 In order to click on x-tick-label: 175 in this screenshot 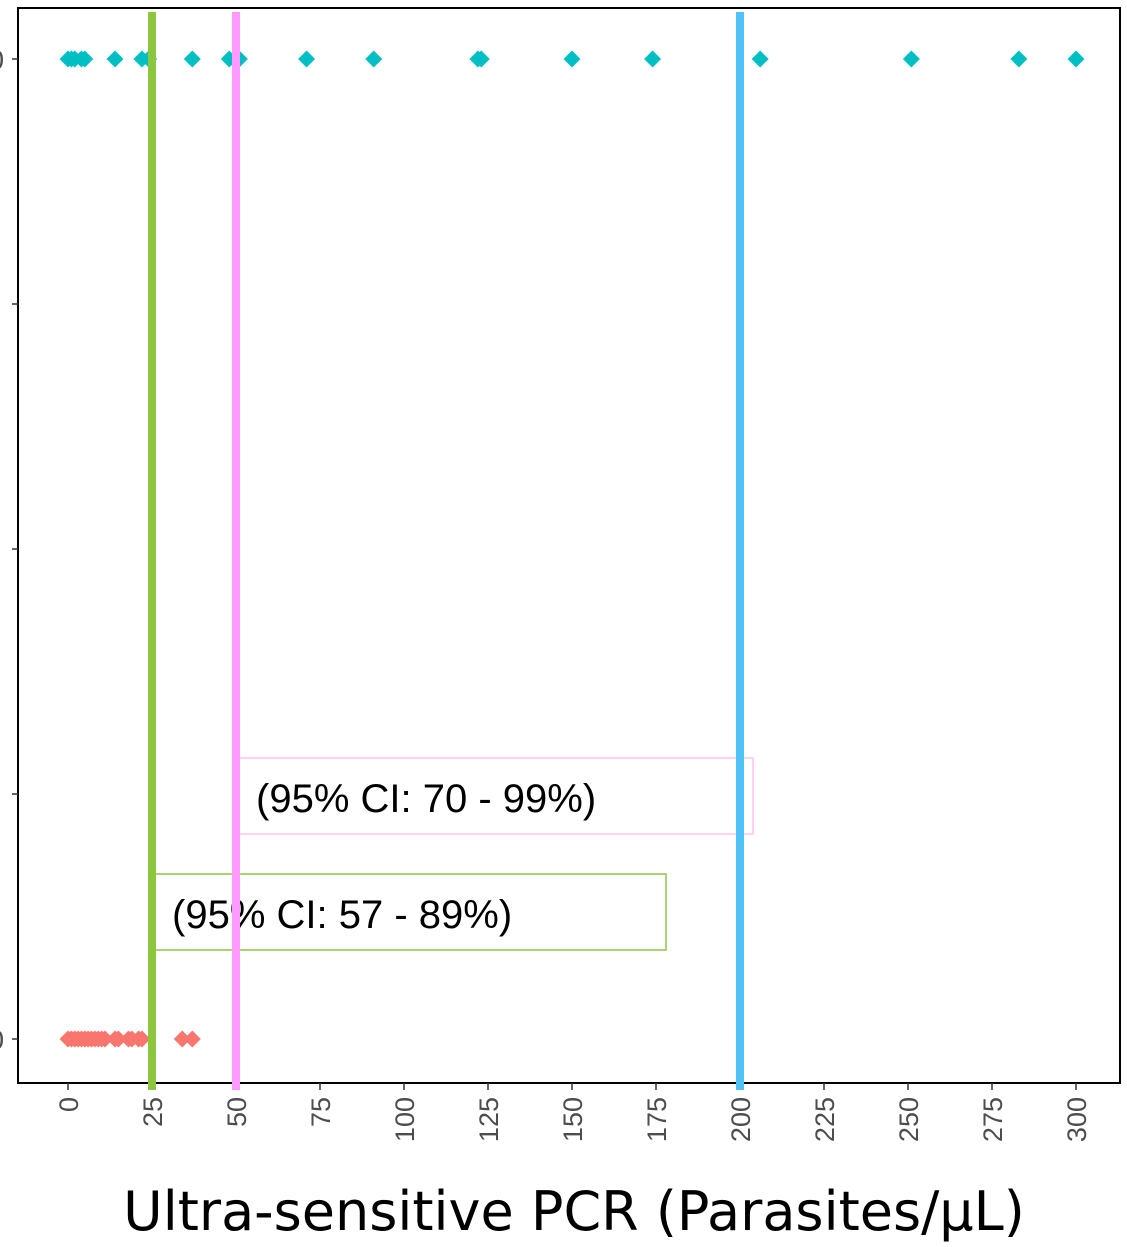, I will do `click(657, 1119)`.